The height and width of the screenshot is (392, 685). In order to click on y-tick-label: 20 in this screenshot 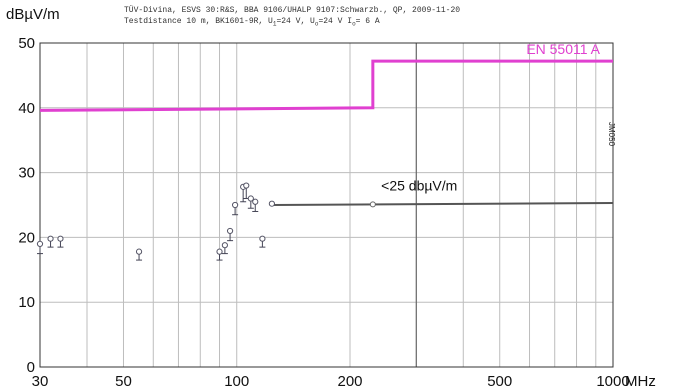, I will do `click(26, 237)`.